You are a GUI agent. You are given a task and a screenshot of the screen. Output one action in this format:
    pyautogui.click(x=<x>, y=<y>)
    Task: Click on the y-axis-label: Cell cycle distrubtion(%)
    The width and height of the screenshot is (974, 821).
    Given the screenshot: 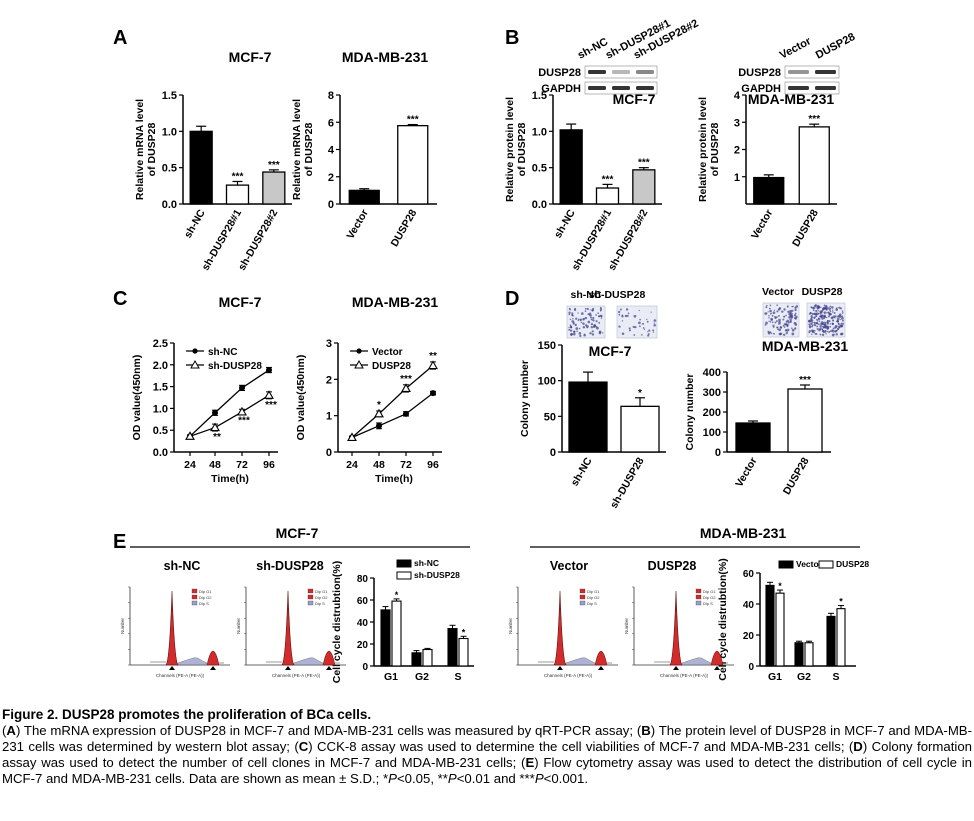 What is the action you would take?
    pyautogui.click(x=337, y=622)
    